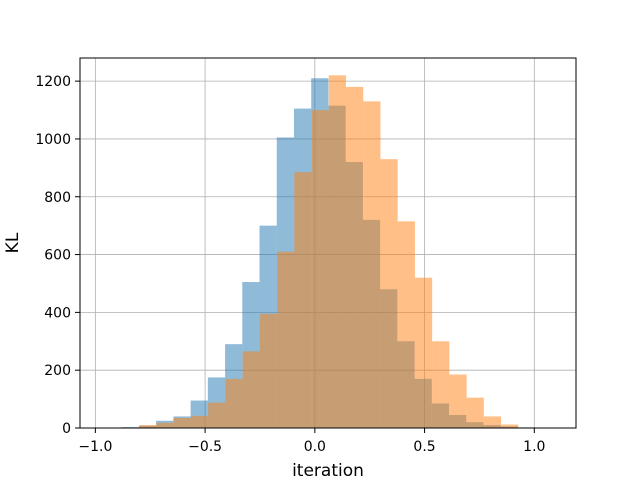 This screenshot has height=480, width=640. What do you see at coordinates (53, 140) in the screenshot?
I see `y-tick-label: 1000` at bounding box center [53, 140].